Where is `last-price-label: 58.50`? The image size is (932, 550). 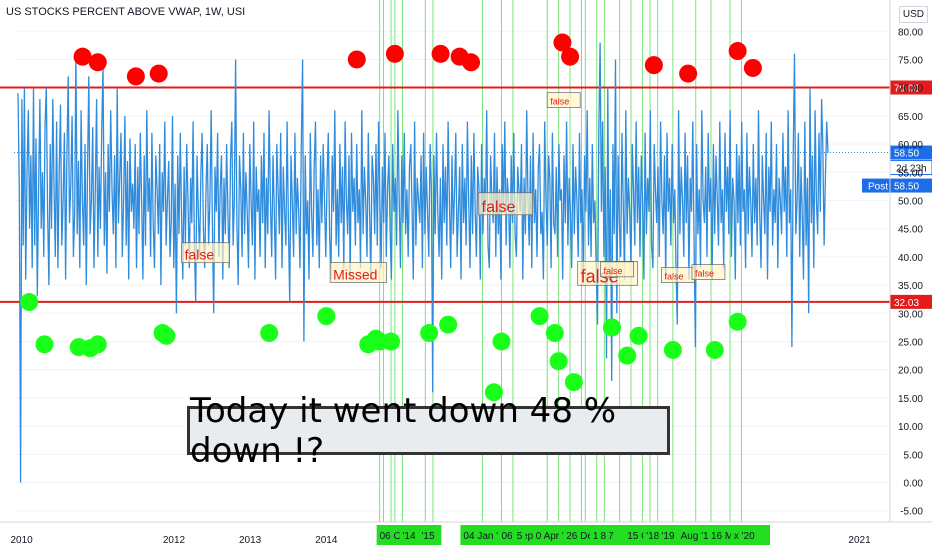 last-price-label: 58.50 is located at coordinates (906, 154).